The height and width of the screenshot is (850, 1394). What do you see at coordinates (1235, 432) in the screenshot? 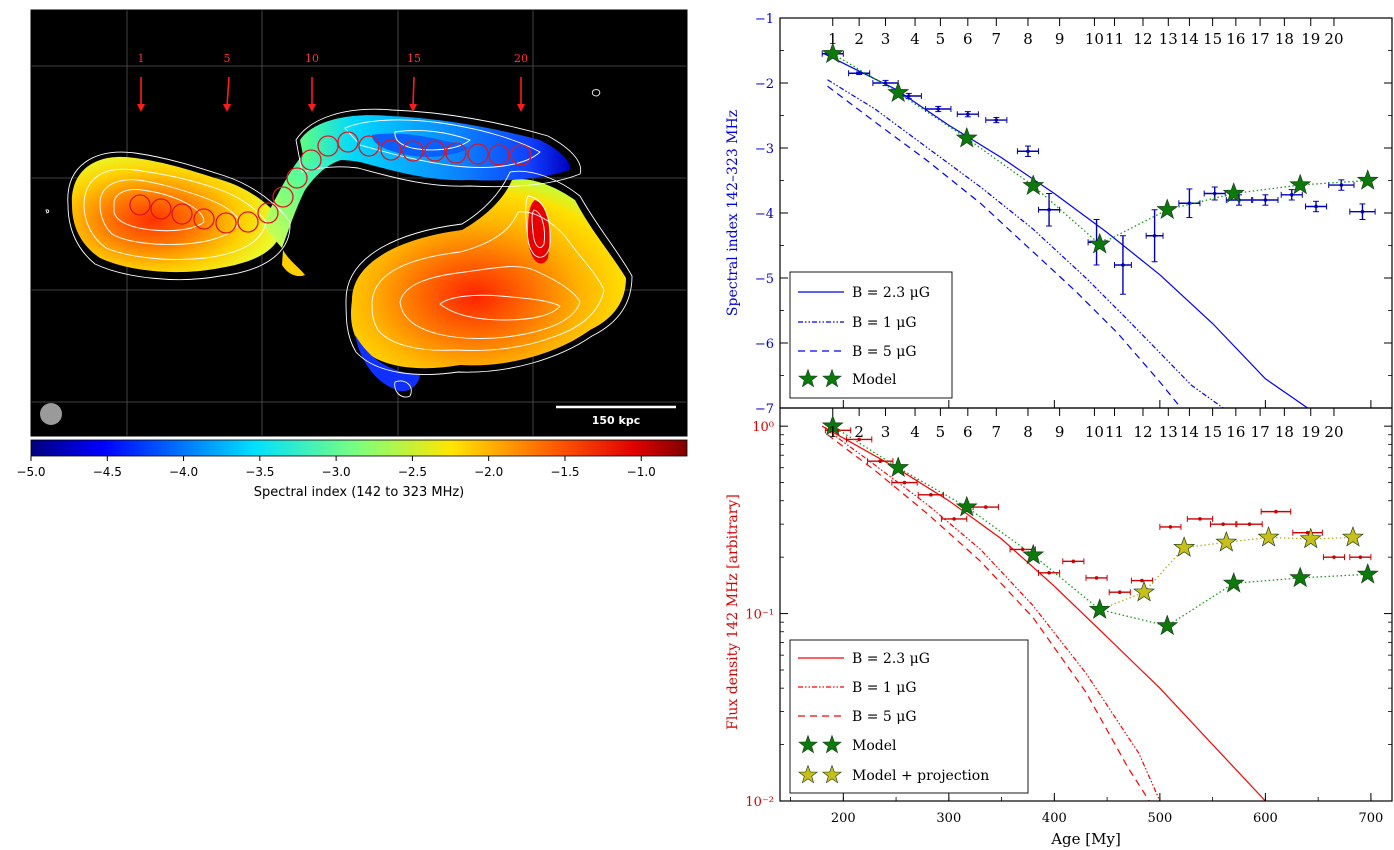
I see `bottom-region-label: 16` at bounding box center [1235, 432].